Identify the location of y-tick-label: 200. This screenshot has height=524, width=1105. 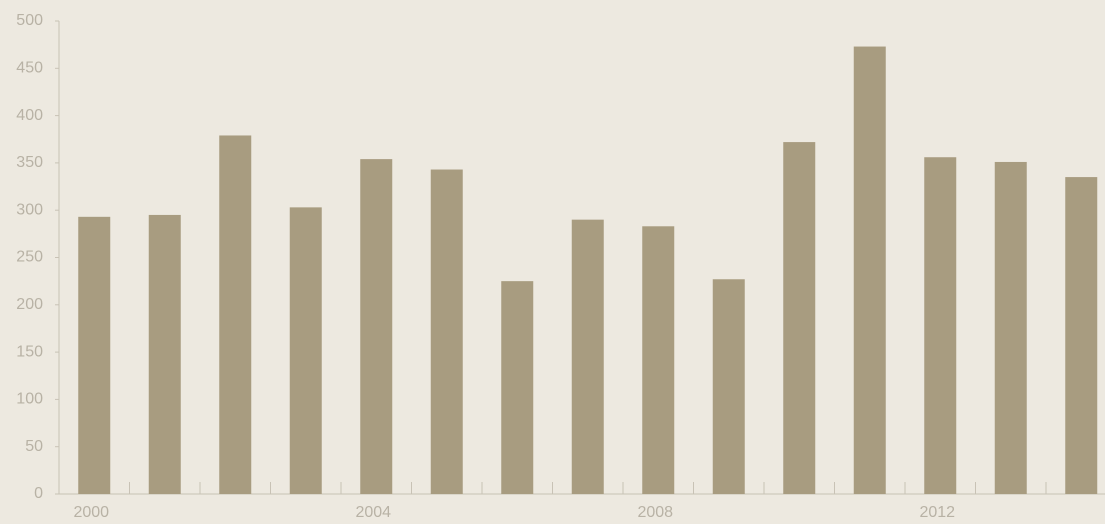
(29, 304).